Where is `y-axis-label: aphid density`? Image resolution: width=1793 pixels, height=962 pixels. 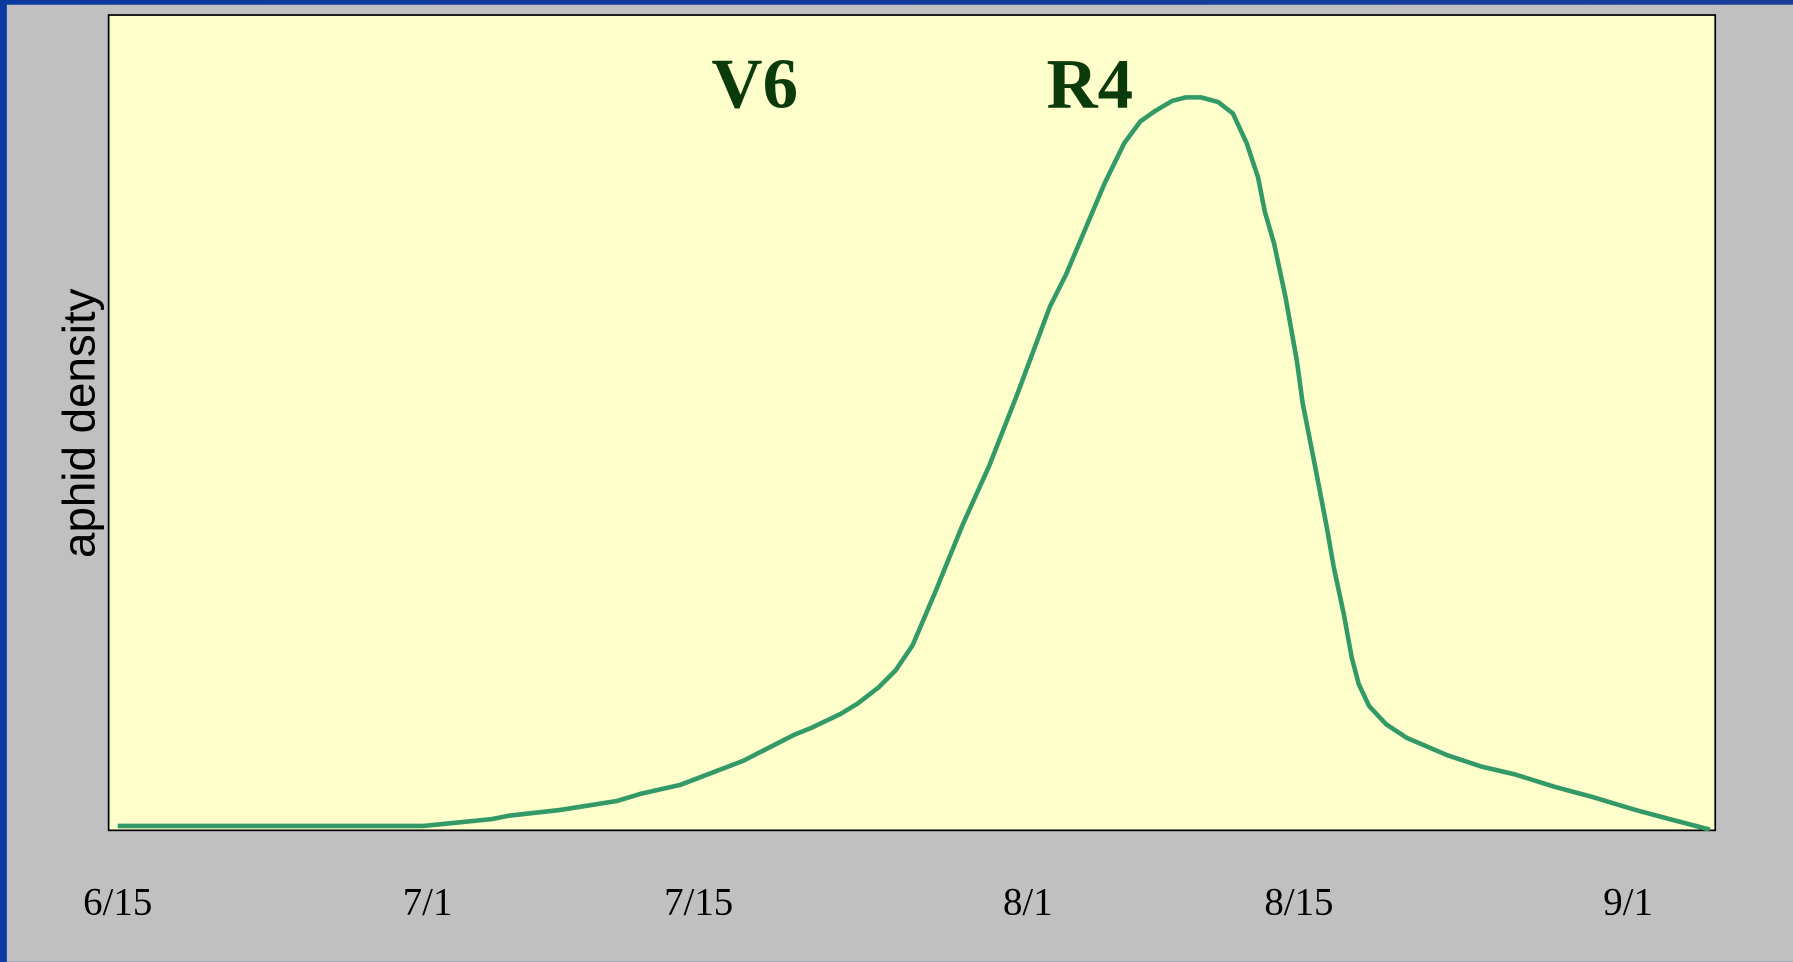 y-axis-label: aphid density is located at coordinates (78, 423).